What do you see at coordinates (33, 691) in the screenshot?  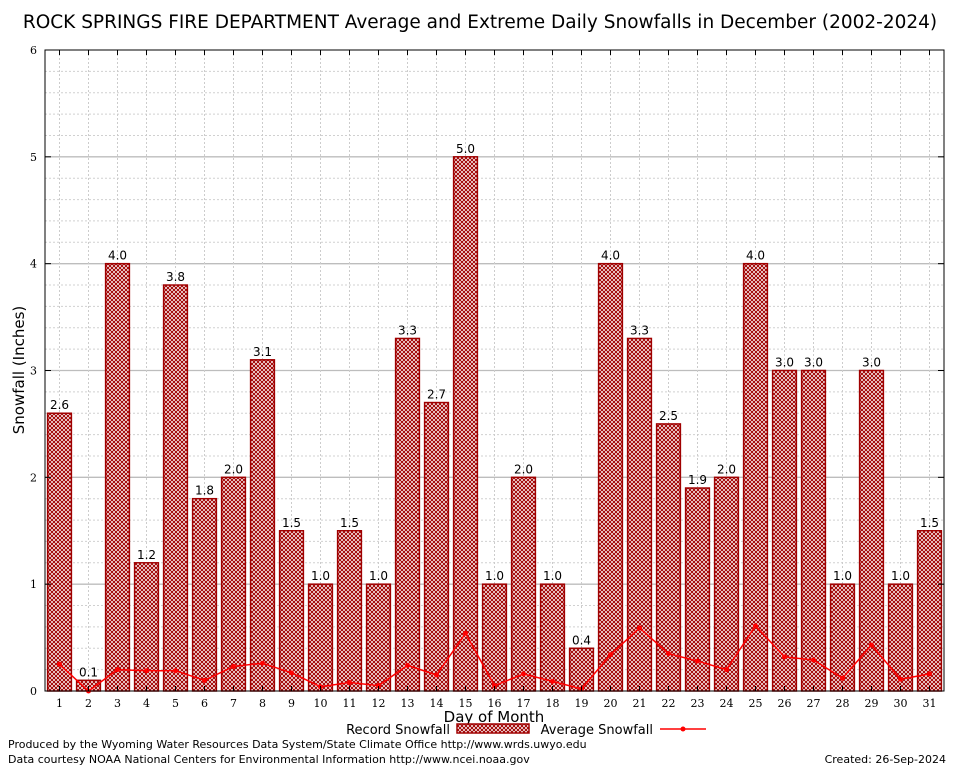 I see `y-tick-label: 0` at bounding box center [33, 691].